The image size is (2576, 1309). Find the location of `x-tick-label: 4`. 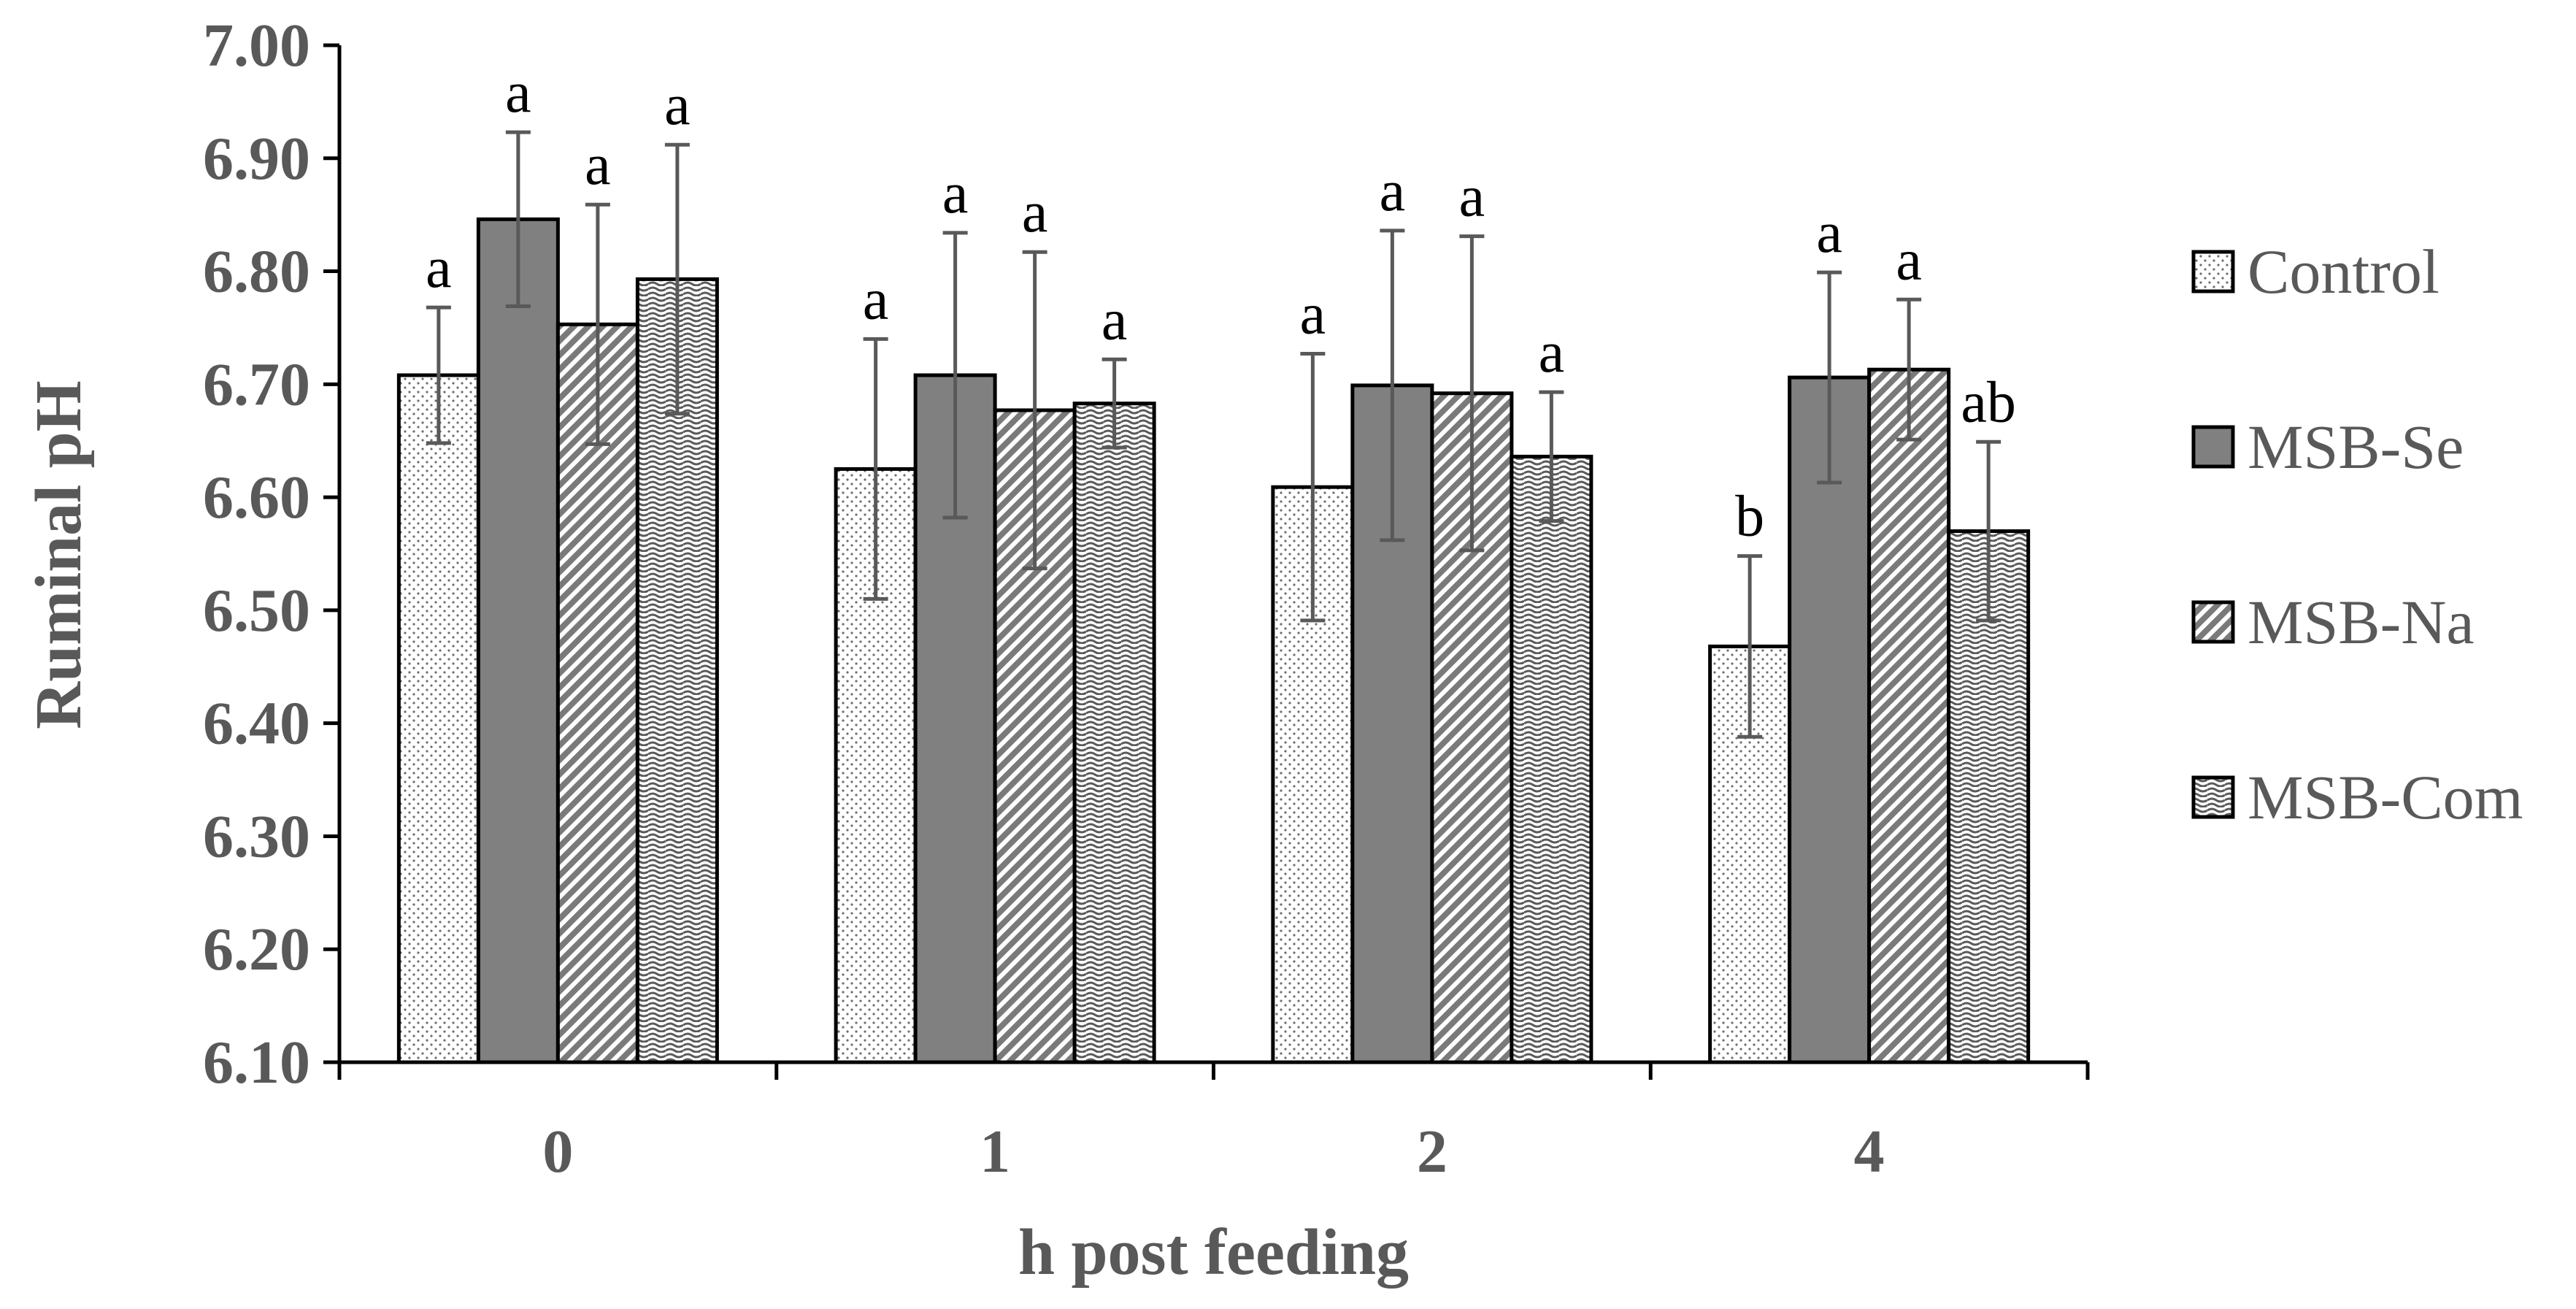

x-tick-label: 4 is located at coordinates (1869, 1152).